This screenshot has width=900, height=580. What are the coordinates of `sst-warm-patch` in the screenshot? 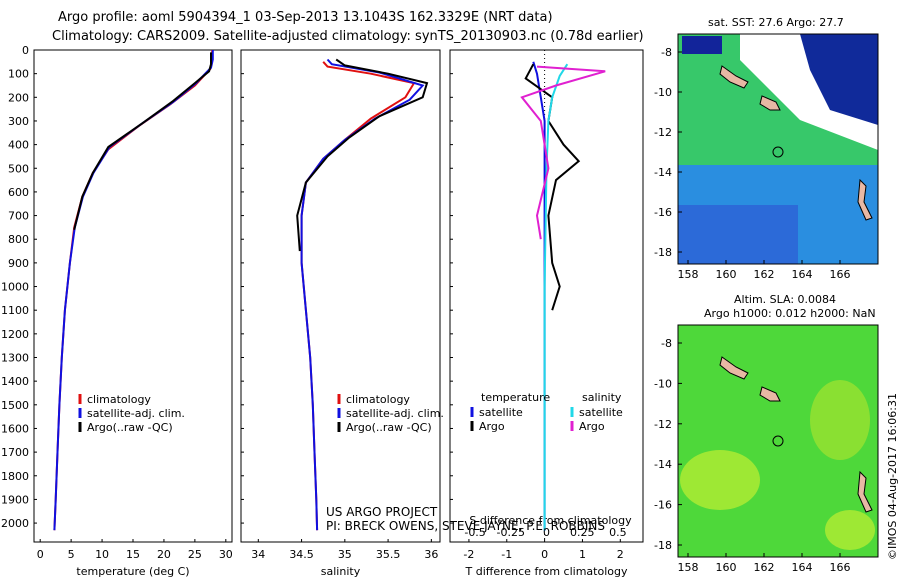 It's located at (702, 45).